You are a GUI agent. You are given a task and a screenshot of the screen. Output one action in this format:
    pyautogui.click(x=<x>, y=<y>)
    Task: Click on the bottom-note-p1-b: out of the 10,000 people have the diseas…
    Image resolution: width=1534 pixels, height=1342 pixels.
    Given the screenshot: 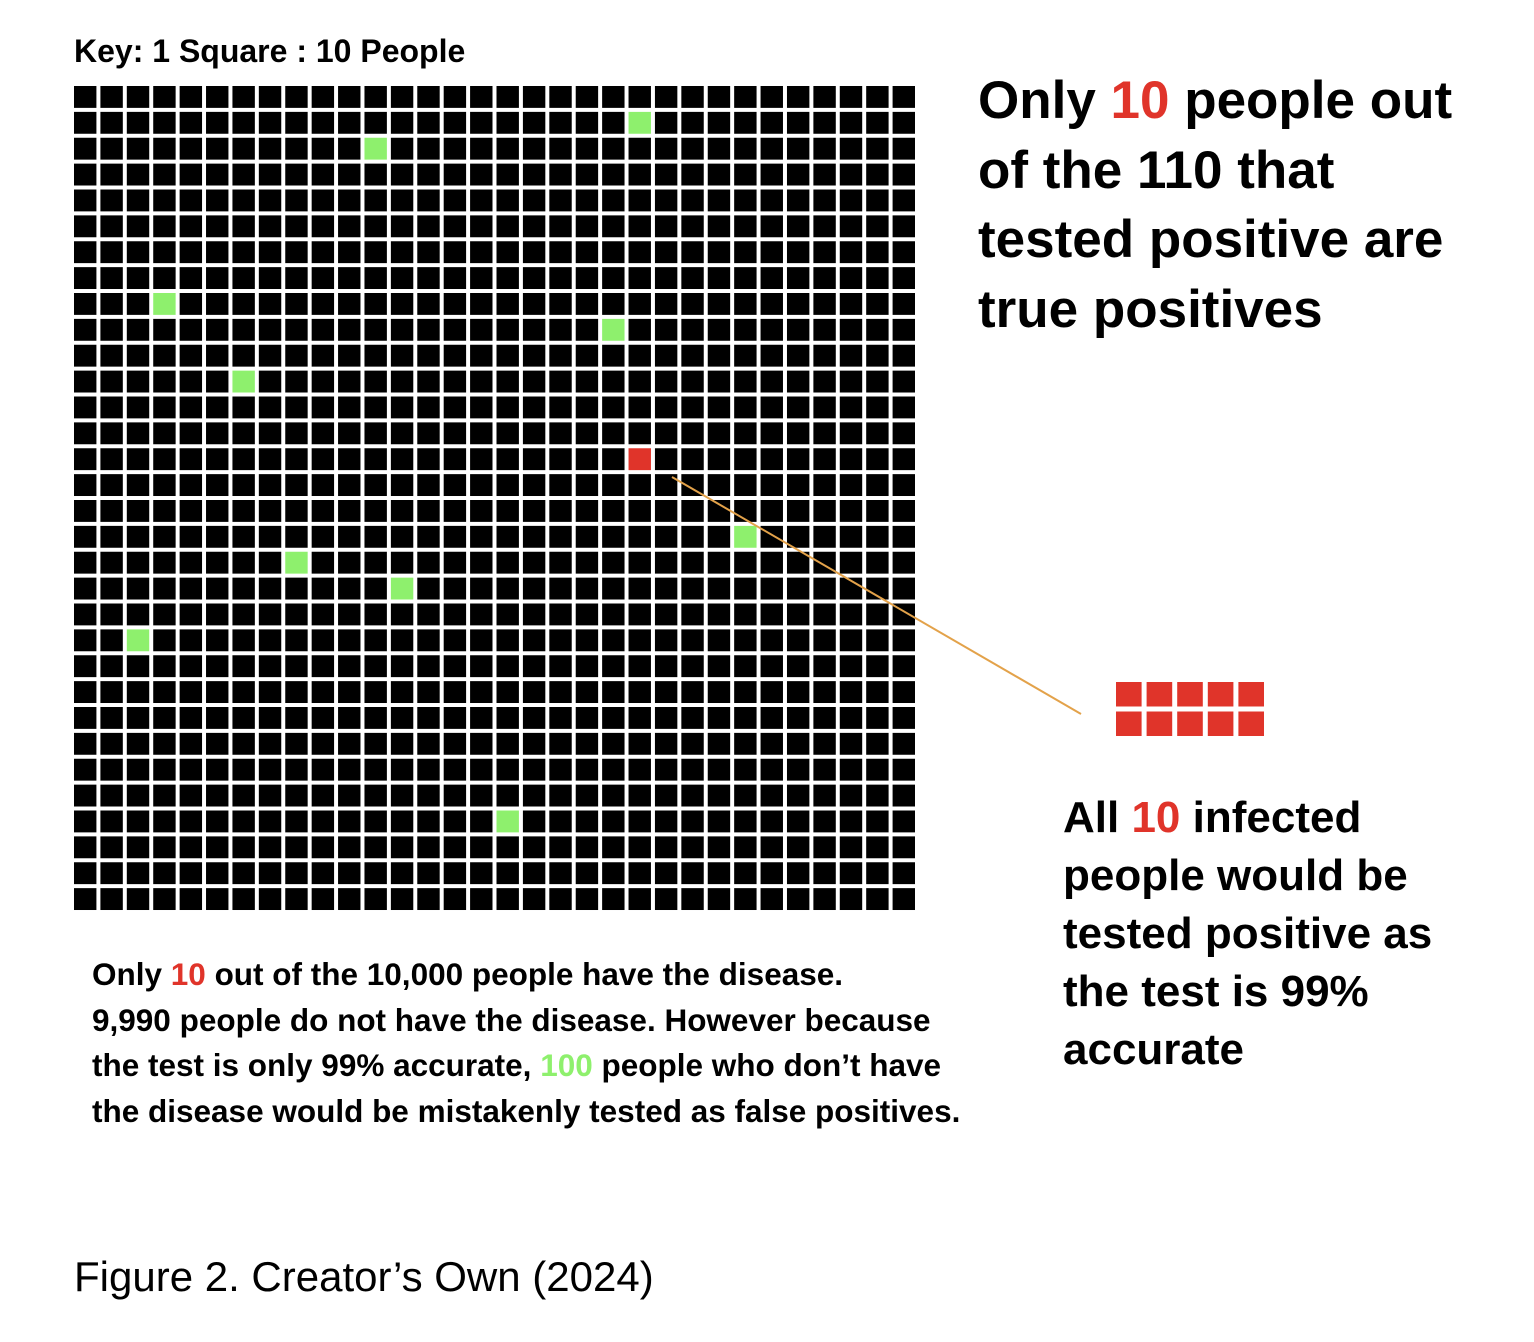 What is the action you would take?
    pyautogui.click(x=524, y=974)
    